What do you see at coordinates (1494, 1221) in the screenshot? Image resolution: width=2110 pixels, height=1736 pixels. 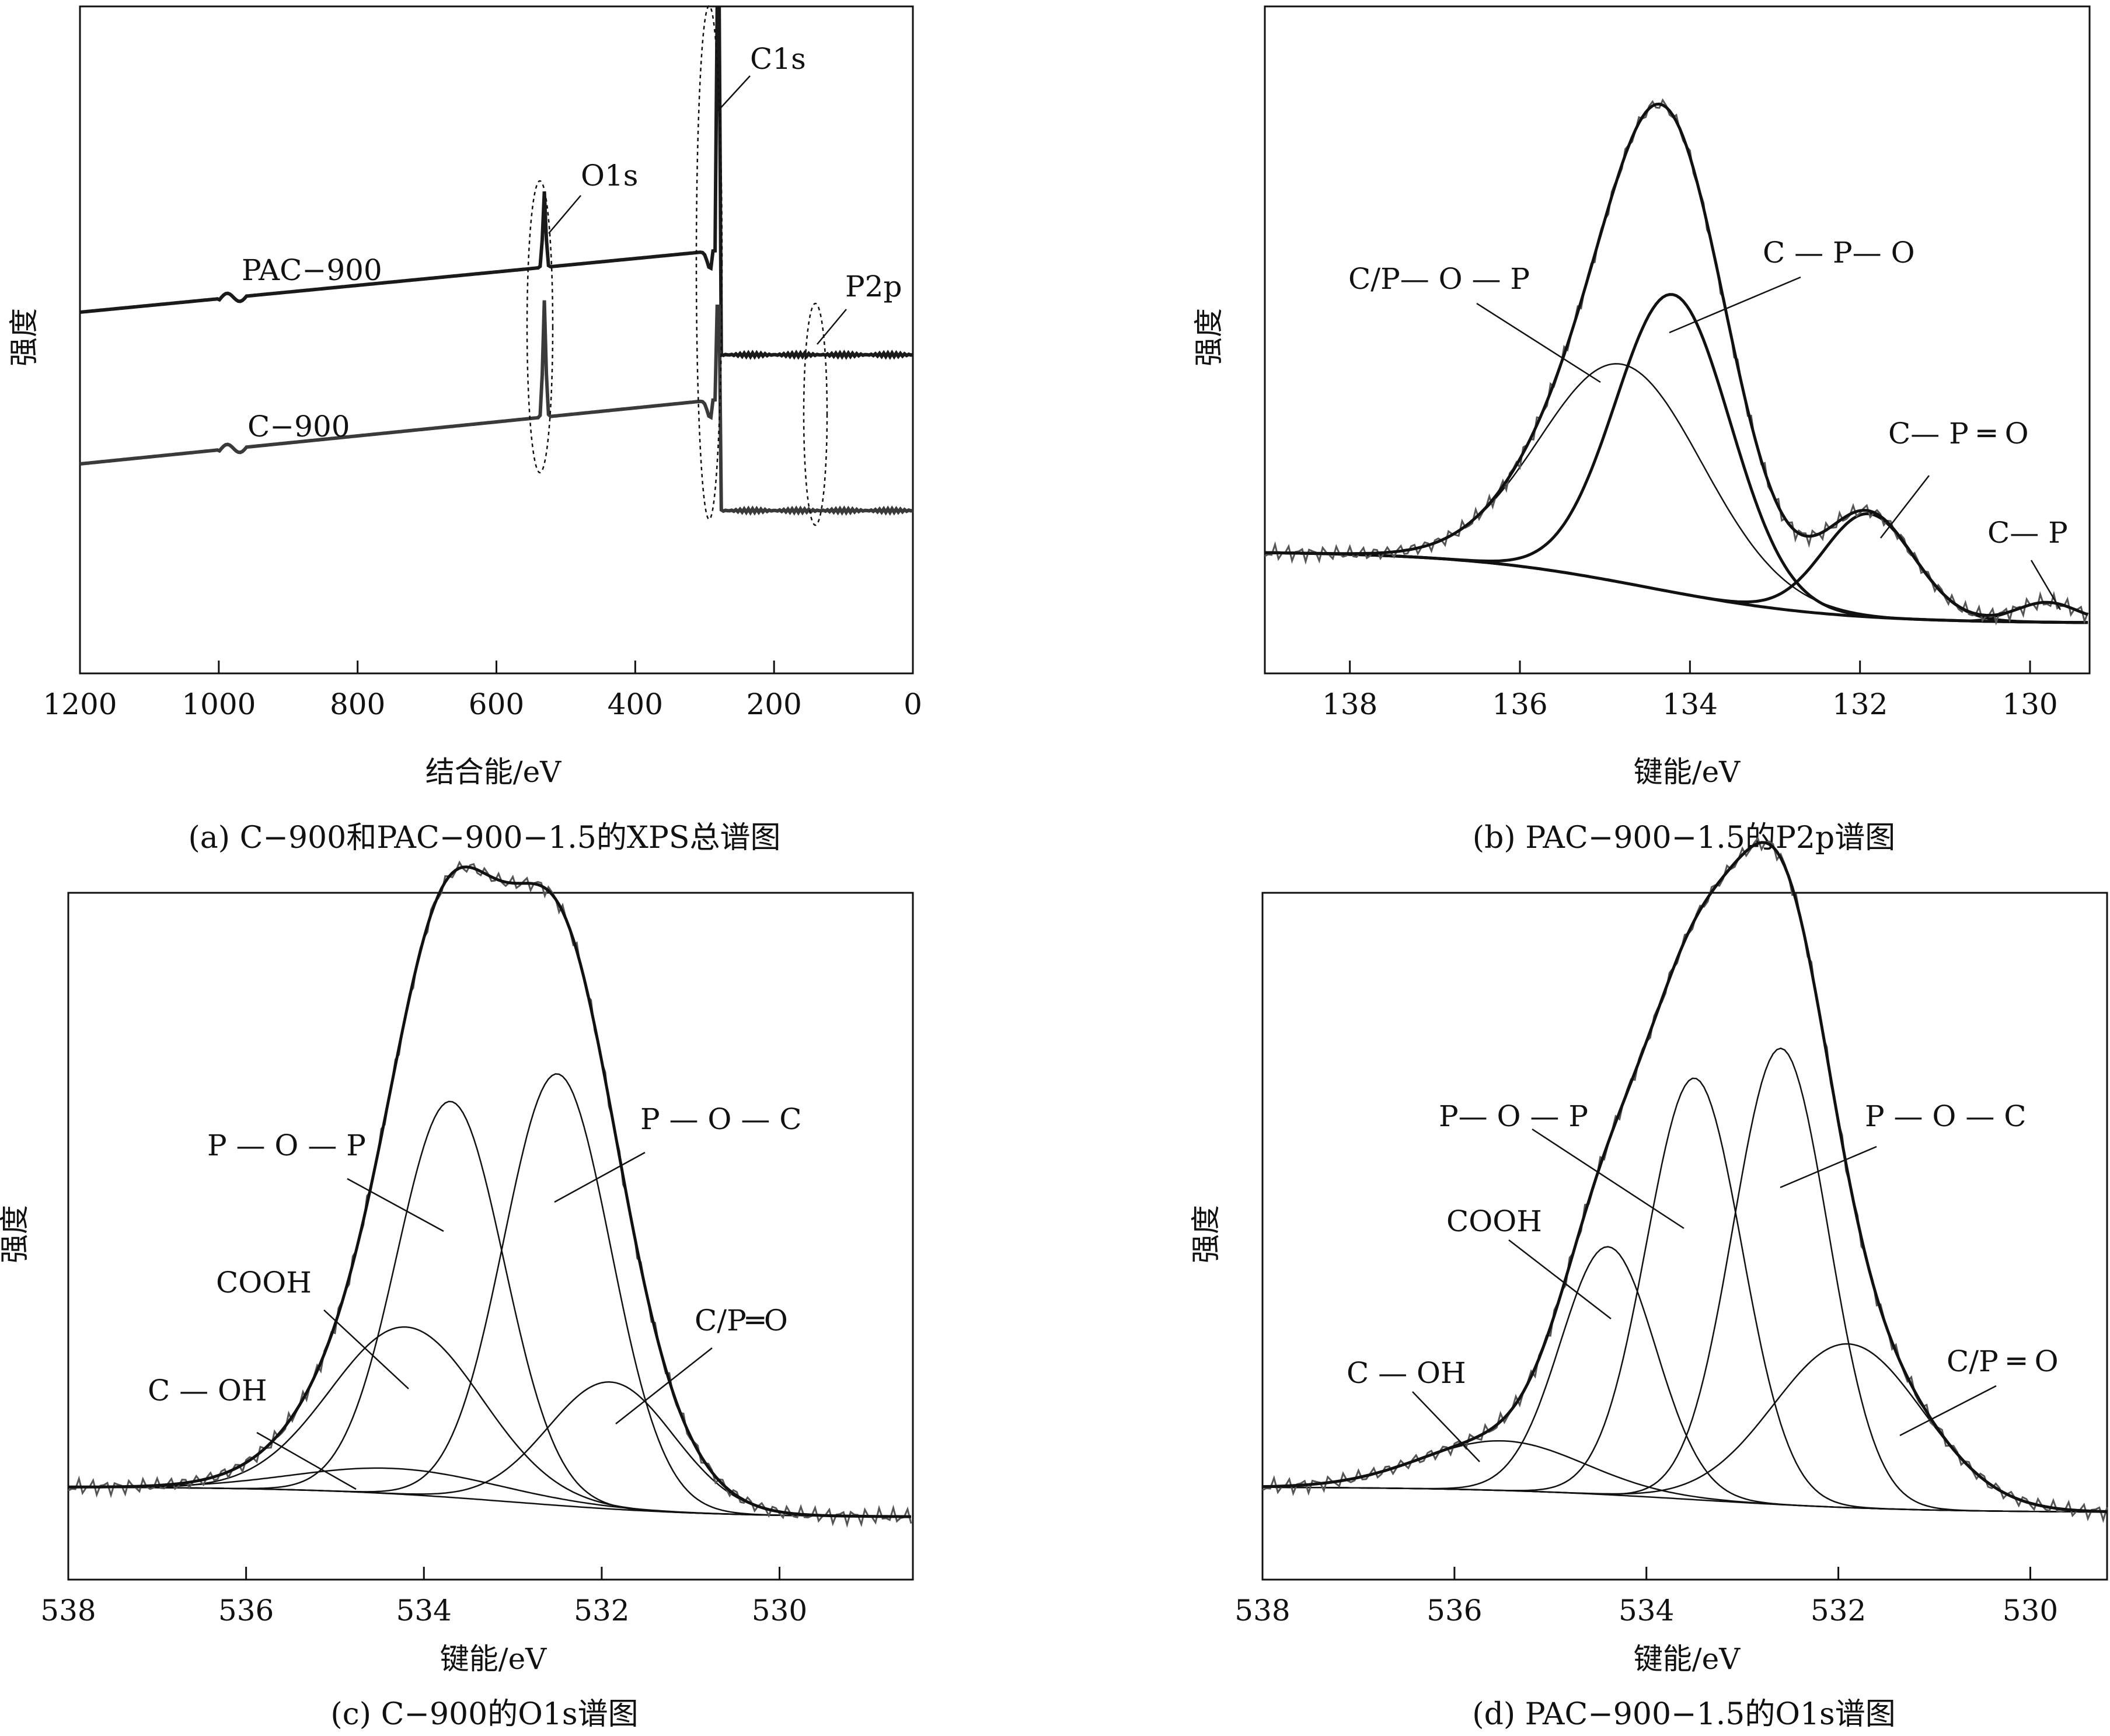 I see `annotation-d-cooh: COOH` at bounding box center [1494, 1221].